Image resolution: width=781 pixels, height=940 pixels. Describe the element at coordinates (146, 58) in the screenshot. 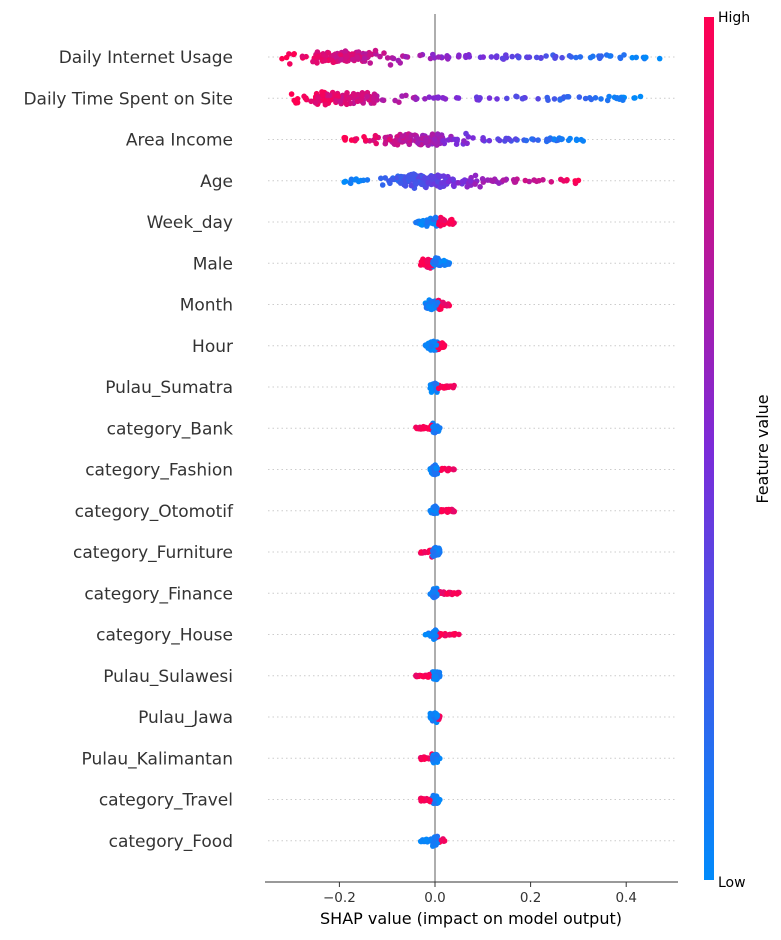

I see `feature-label: Daily Internet Usage` at that location.